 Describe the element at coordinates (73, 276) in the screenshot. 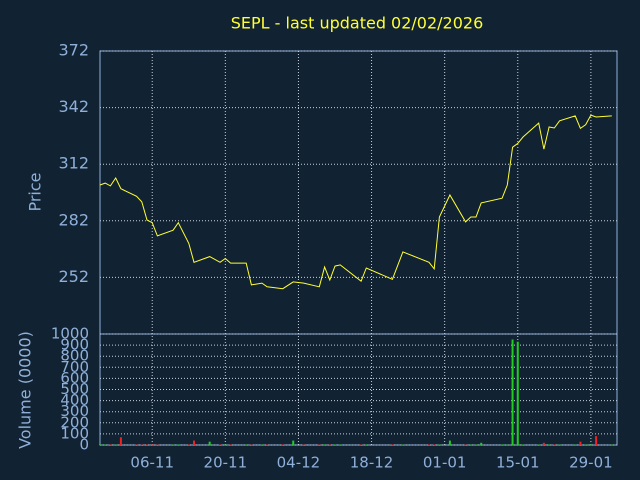

I see `y-tick-label: 252` at that location.